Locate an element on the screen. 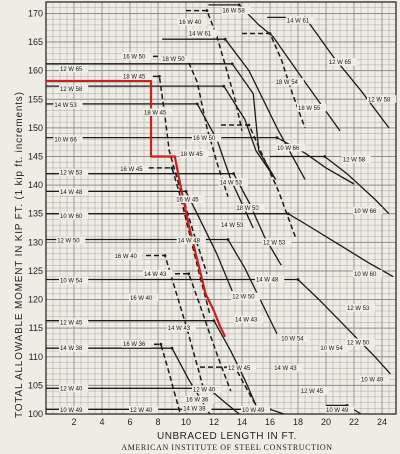 Image resolution: width=400 pixels, height=454 pixels. curve-label: 10 W 60 is located at coordinates (71, 217).